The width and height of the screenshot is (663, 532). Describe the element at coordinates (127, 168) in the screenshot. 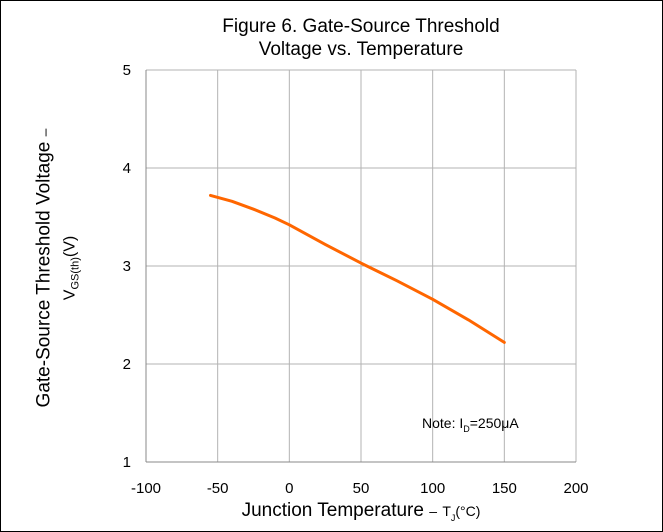

I see `y-tick-label: 4` at that location.